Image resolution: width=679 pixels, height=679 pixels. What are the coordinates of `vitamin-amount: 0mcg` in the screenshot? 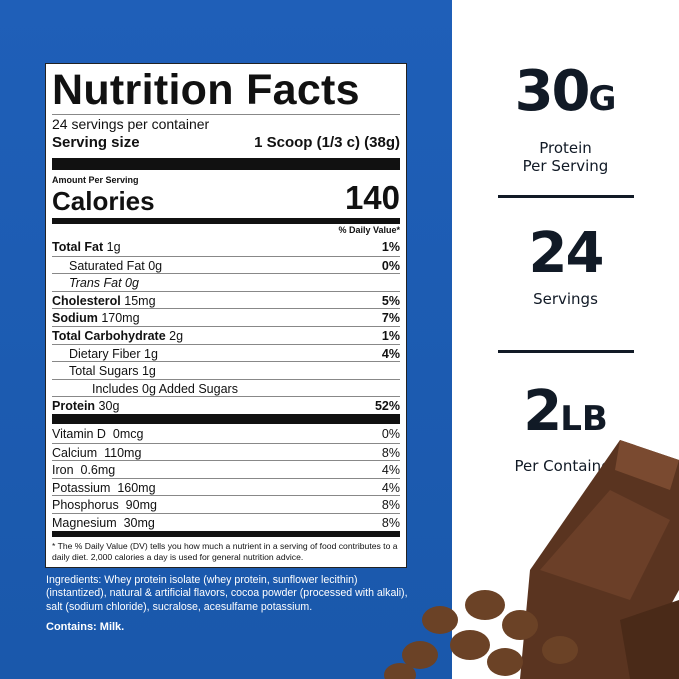 It's located at (128, 434).